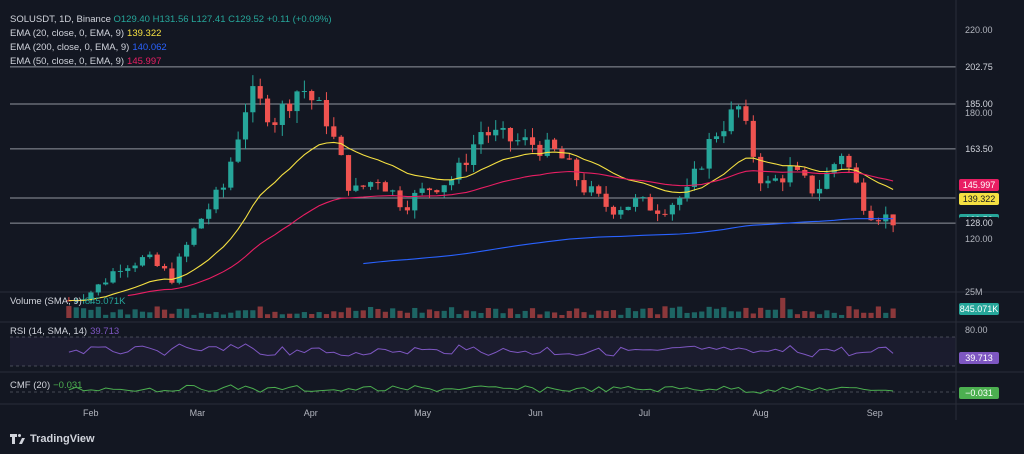 The image size is (1024, 454). Describe the element at coordinates (64, 332) in the screenshot. I see `rsi-legend: RSI (14, SMA, 14) 39.713` at that location.